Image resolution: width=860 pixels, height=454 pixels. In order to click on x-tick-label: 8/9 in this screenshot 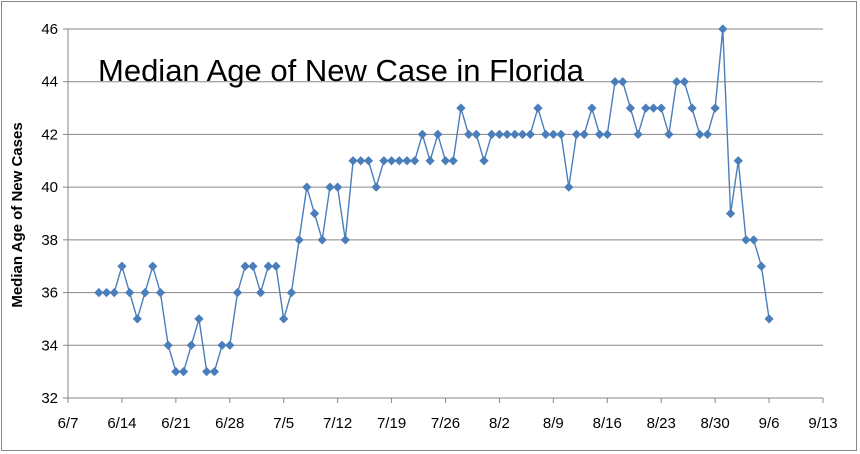, I will do `click(553, 423)`.